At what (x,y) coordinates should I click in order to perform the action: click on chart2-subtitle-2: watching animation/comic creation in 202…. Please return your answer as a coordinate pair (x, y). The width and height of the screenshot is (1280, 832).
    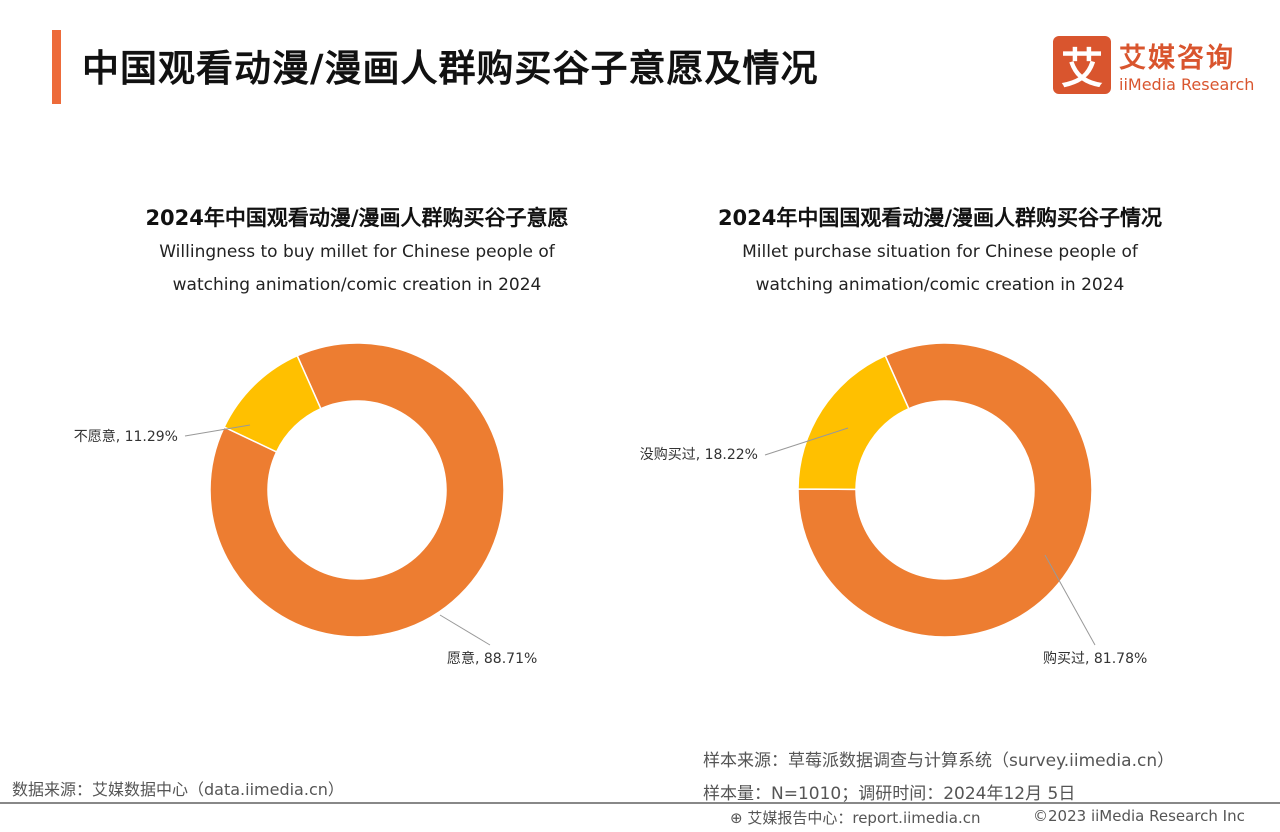
    Looking at the image, I should click on (940, 285).